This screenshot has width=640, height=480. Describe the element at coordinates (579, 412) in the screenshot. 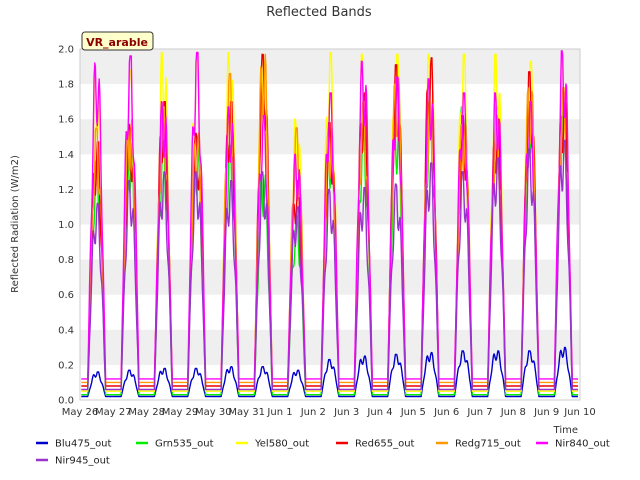

I see `x-tick-label: Jun 10` at that location.